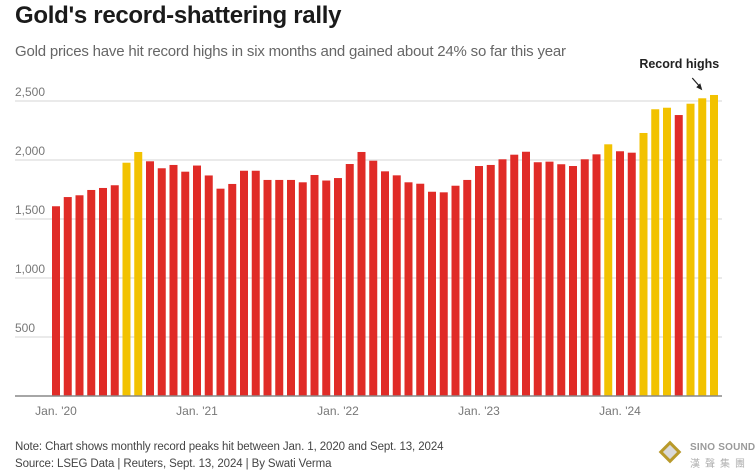 The height and width of the screenshot is (475, 756). What do you see at coordinates (197, 411) in the screenshot?
I see `x-tick-label: Jan. '21` at bounding box center [197, 411].